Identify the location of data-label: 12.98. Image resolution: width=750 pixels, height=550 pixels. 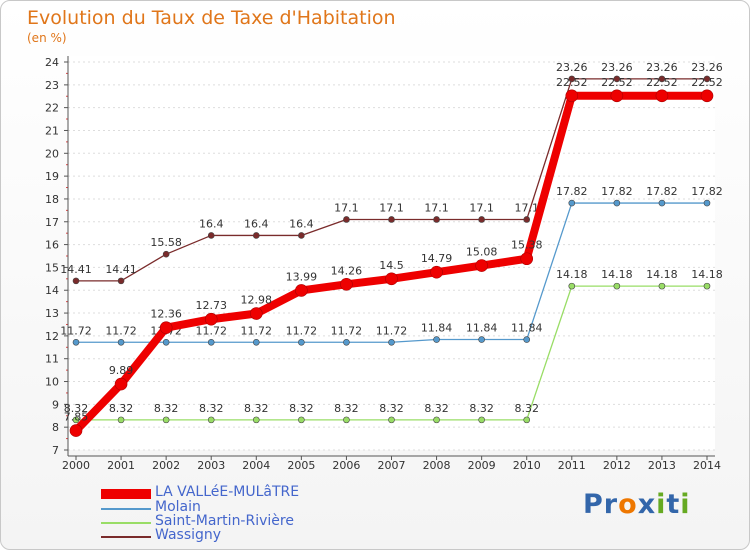
(257, 300).